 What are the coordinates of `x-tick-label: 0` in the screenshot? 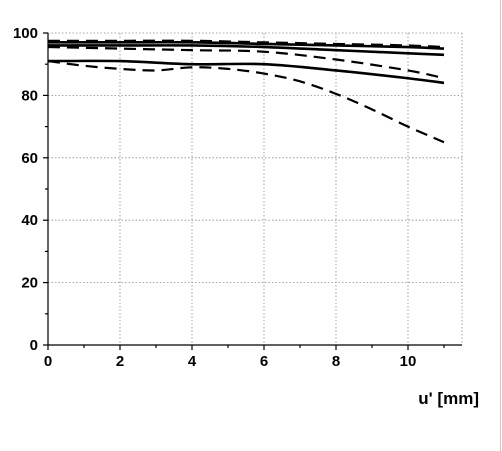 It's located at (48, 361).